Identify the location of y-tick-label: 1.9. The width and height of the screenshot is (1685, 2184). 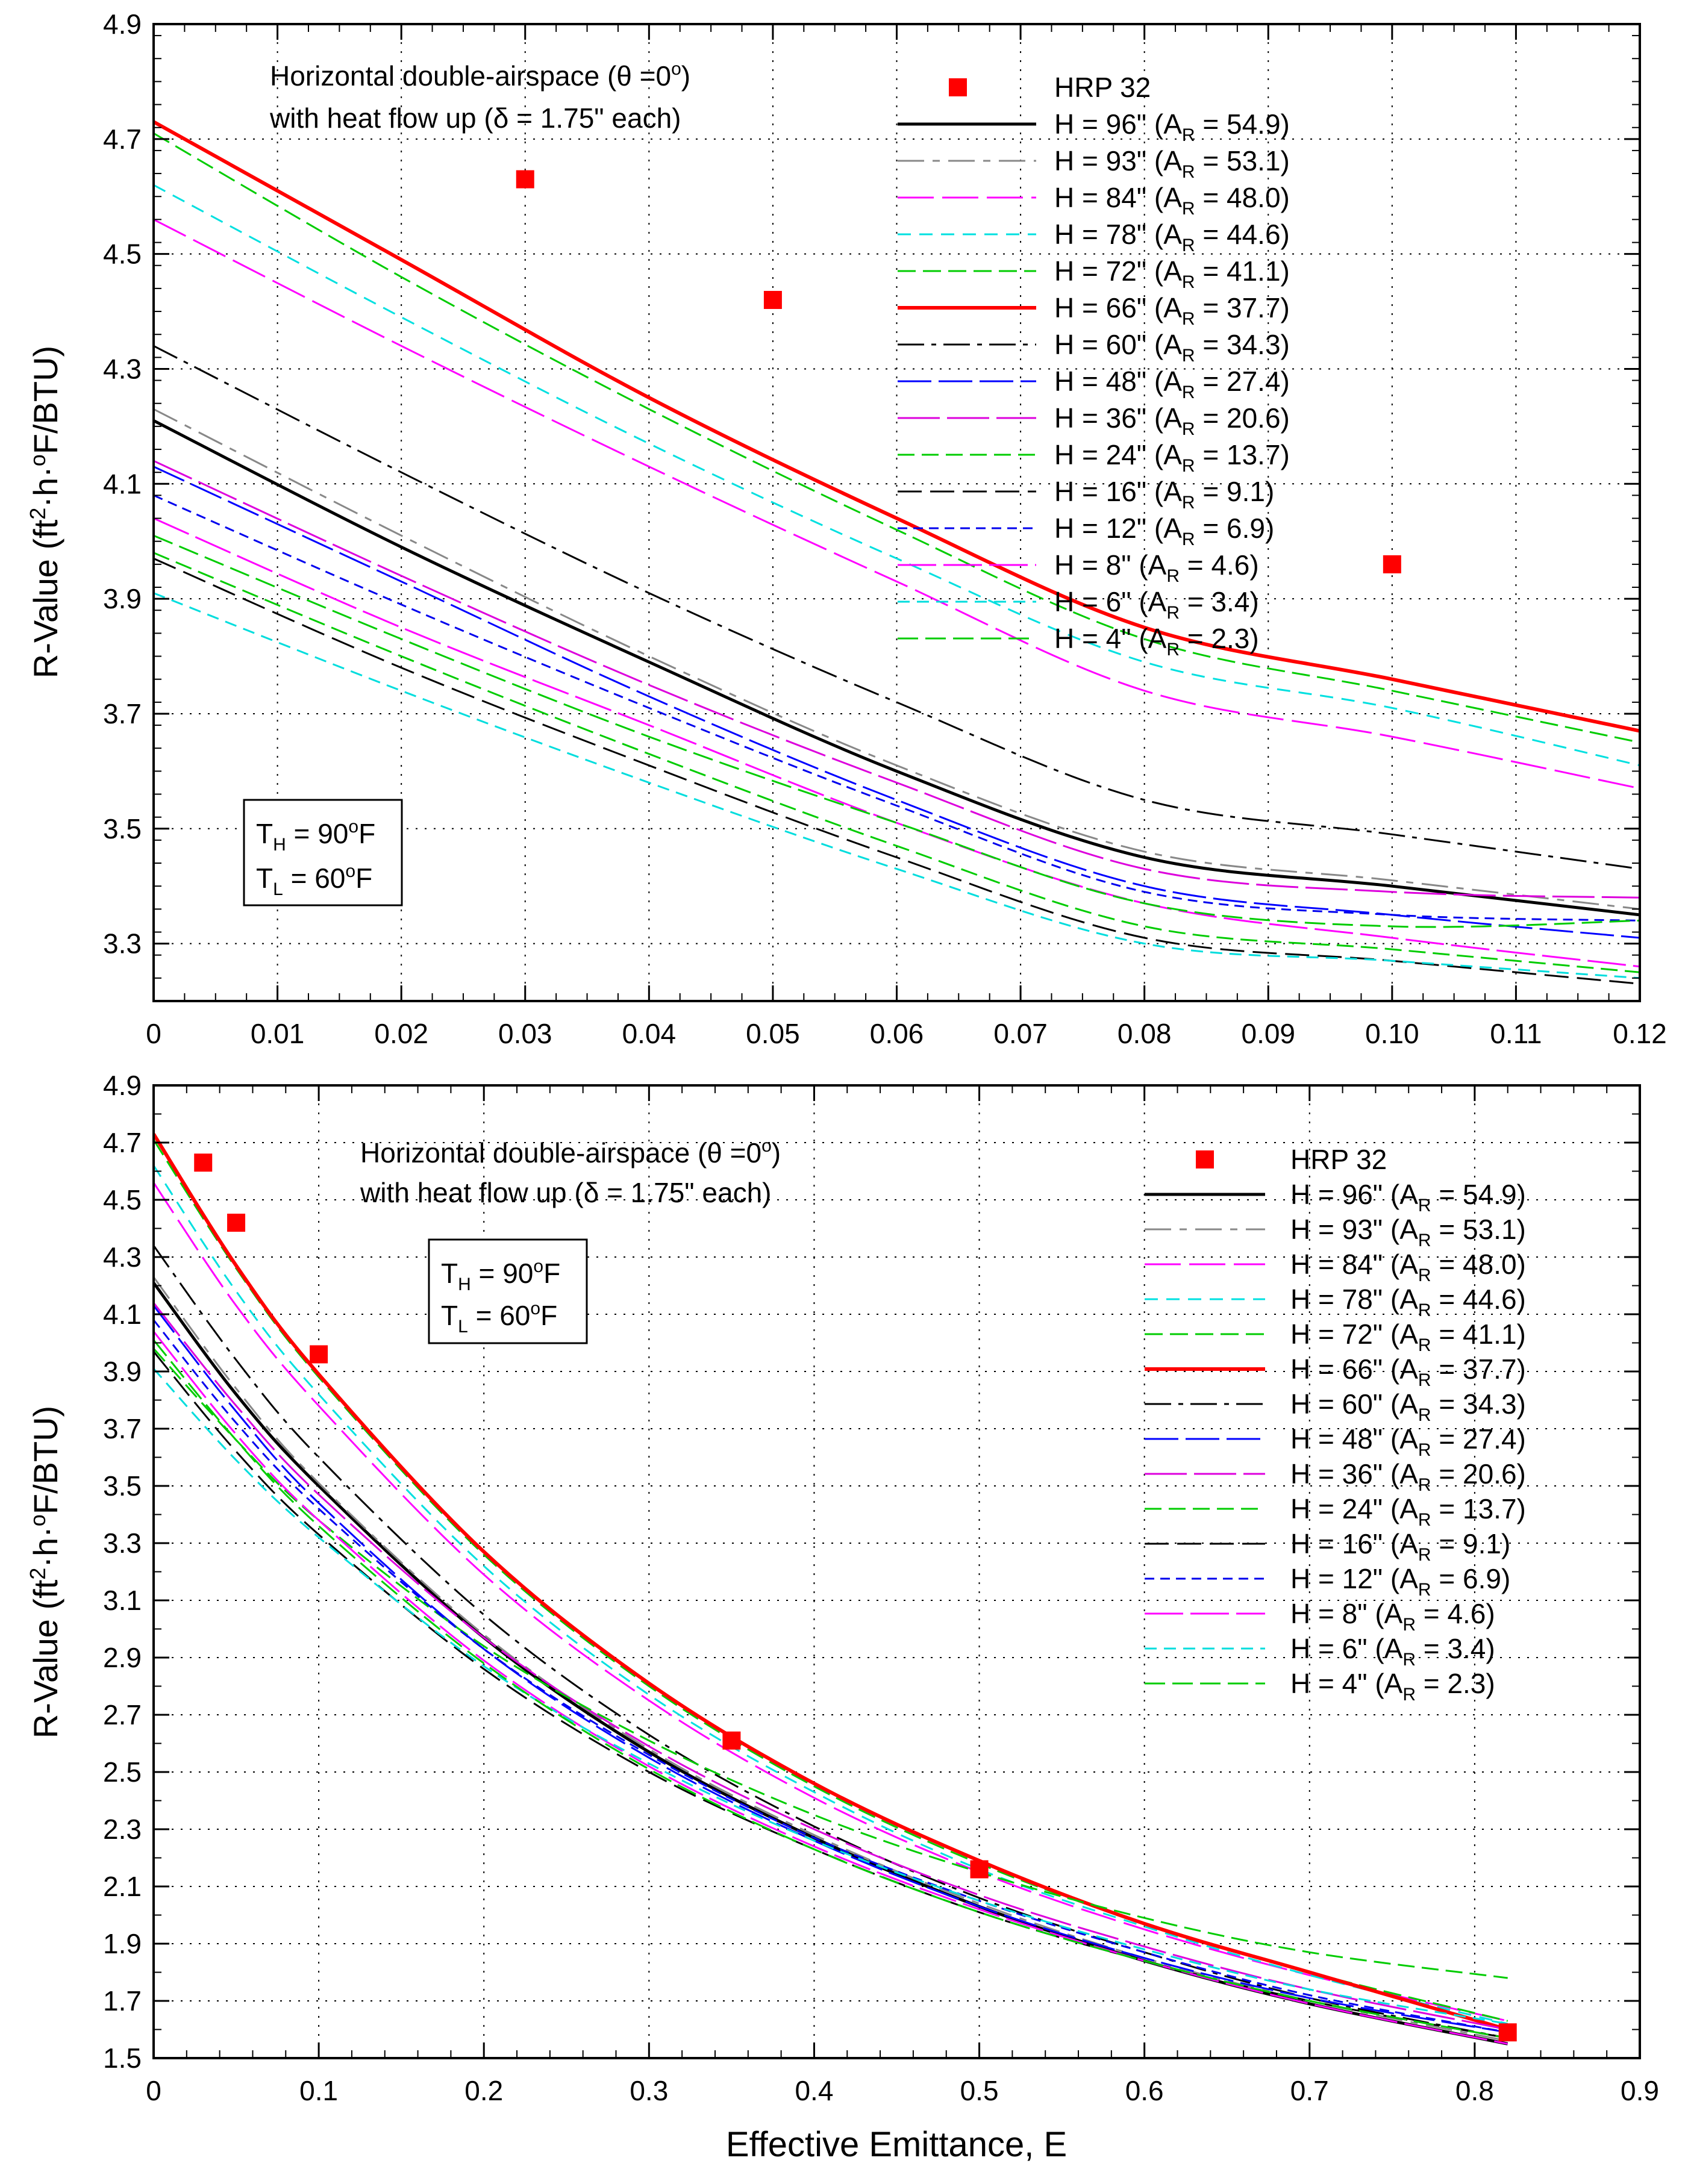
(122, 1944).